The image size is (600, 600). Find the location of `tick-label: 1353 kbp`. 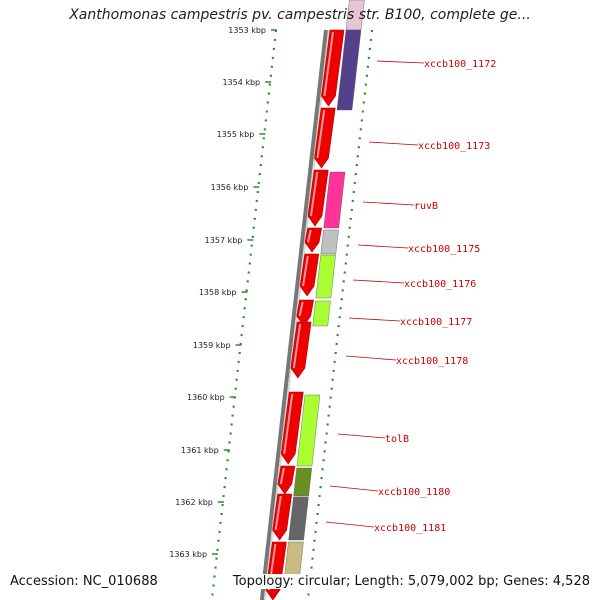

tick-label: 1353 kbp is located at coordinates (247, 30).